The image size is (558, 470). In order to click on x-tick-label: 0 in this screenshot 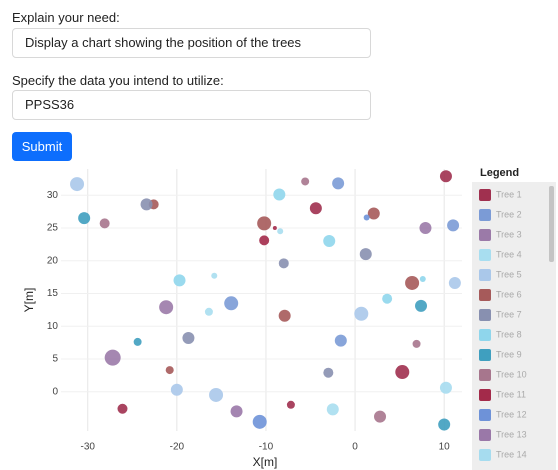, I will do `click(355, 447)`.